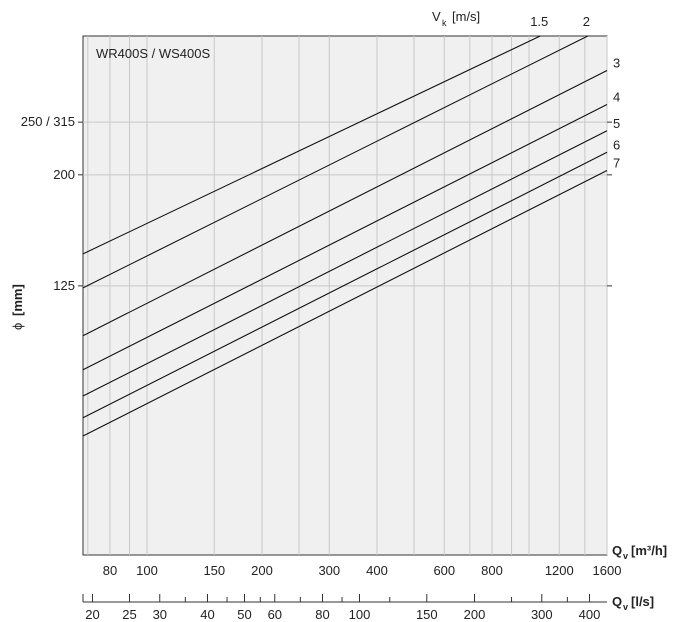 The width and height of the screenshot is (674, 622). Describe the element at coordinates (607, 570) in the screenshot. I see `x-tick-label: 1600` at that location.